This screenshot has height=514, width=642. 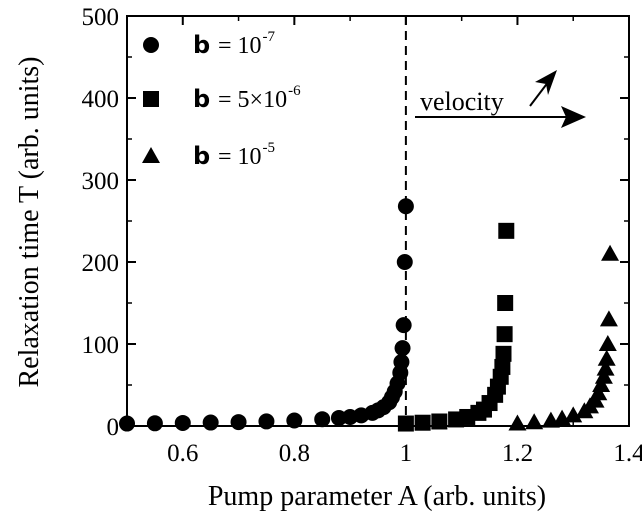 I want to click on velocity-annotation: velocity, so click(x=500, y=99).